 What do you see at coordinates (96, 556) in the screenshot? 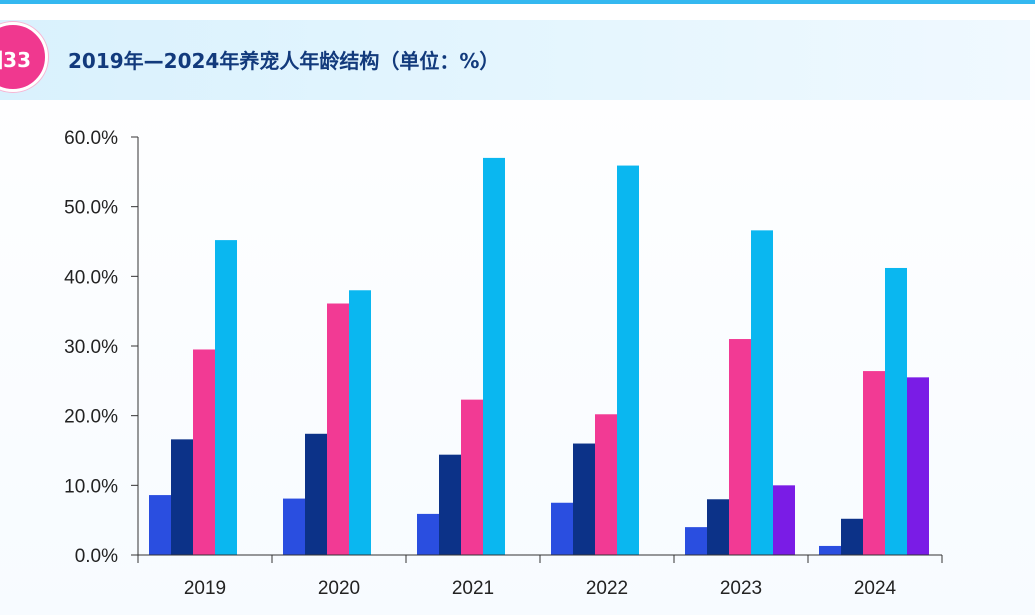
I see `y-tick-label: 0.0%` at bounding box center [96, 556].